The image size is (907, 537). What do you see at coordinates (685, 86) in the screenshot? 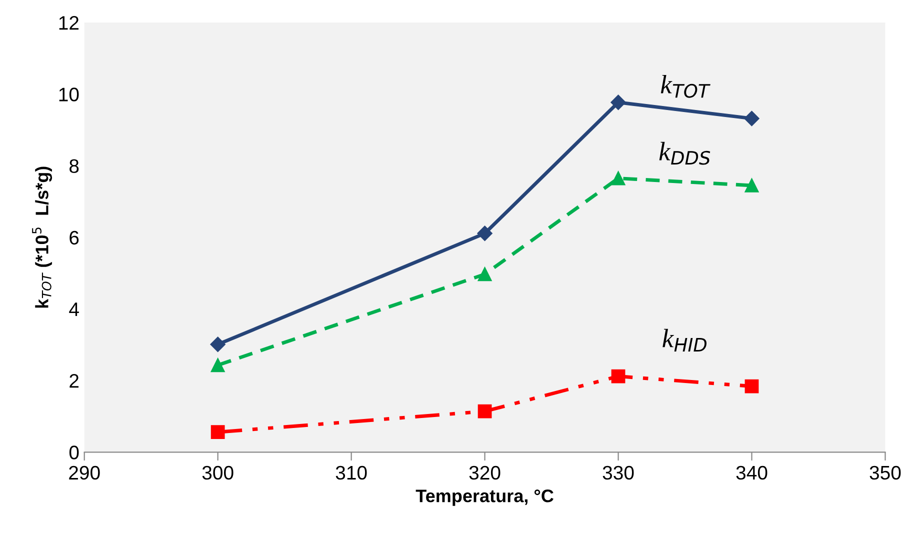
I see `series-label: k$_{TOT}$` at bounding box center [685, 86].